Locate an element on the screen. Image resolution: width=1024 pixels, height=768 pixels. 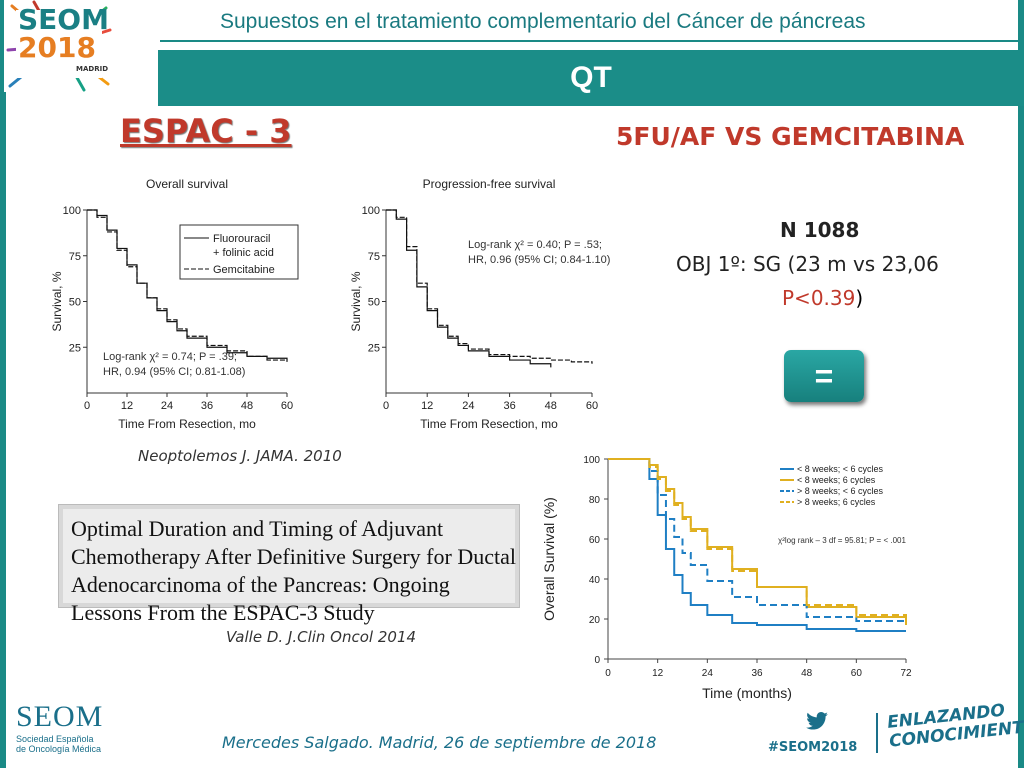
dur-legend-label: < 8 weeks; < 6 cycles is located at coordinates (840, 469).